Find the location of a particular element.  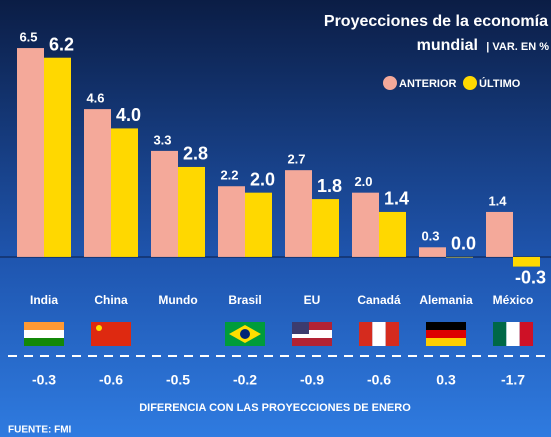

legend-label: ÚLTIMO is located at coordinates (500, 83).